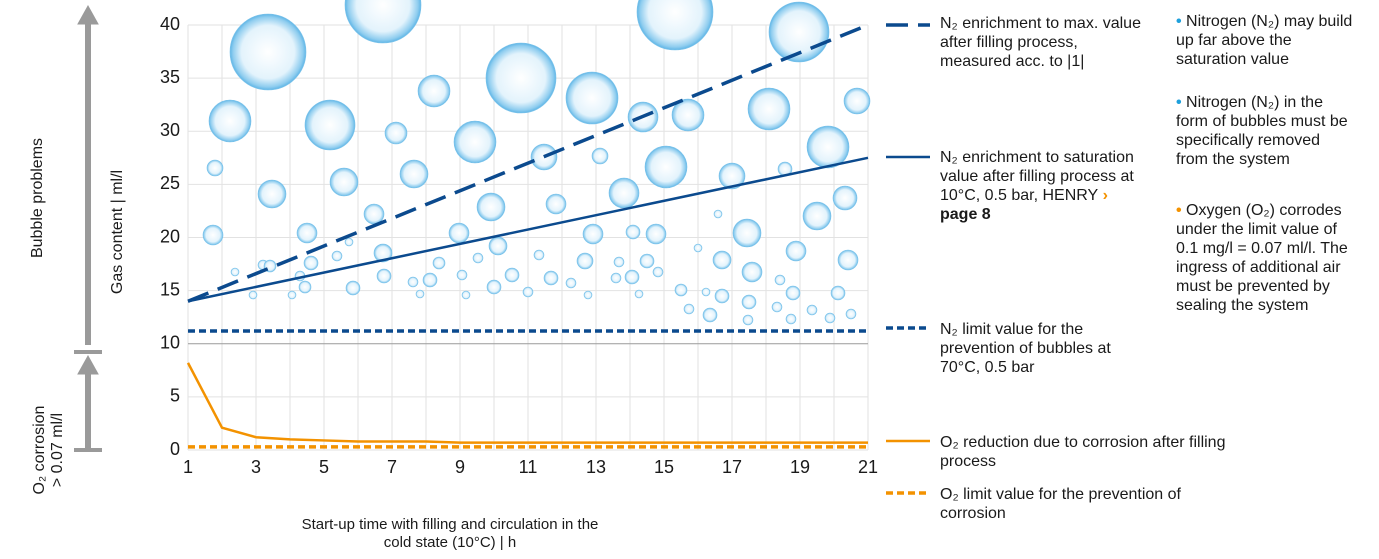  What do you see at coordinates (460, 467) in the screenshot?
I see `x-tick-label: 9` at bounding box center [460, 467].